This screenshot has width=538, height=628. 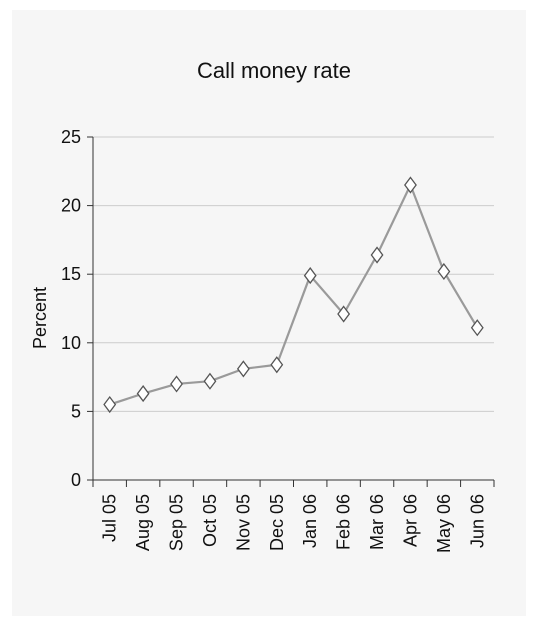 What do you see at coordinates (71, 274) in the screenshot?
I see `y-tick-label: 15` at bounding box center [71, 274].